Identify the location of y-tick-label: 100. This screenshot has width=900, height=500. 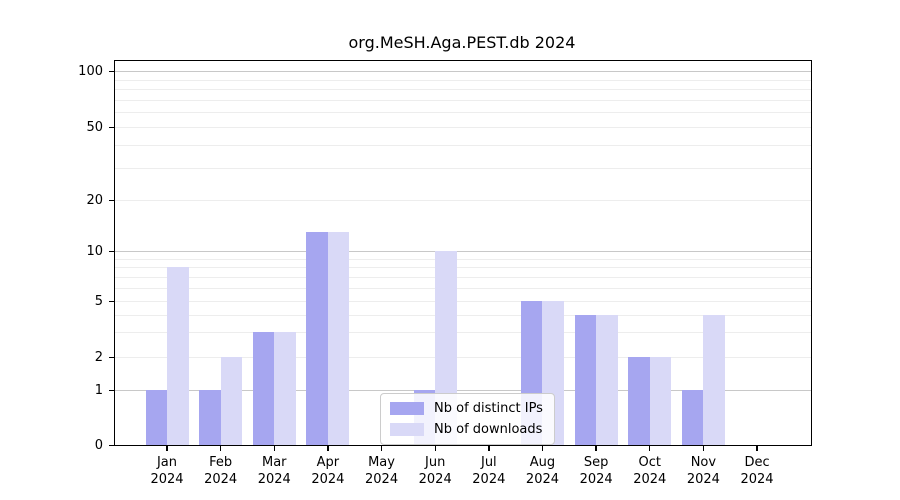
(90, 71).